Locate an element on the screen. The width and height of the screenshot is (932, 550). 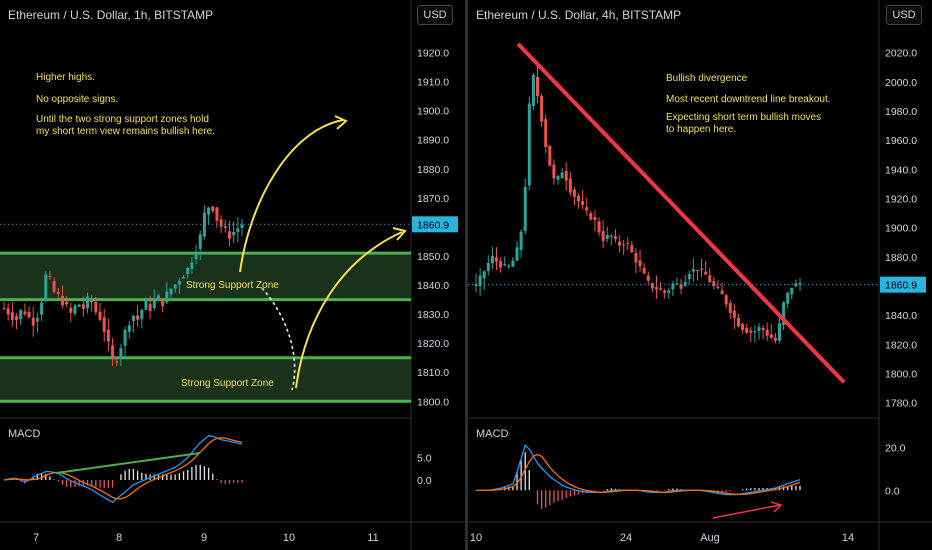
current-price-tag is located at coordinates (903, 284).